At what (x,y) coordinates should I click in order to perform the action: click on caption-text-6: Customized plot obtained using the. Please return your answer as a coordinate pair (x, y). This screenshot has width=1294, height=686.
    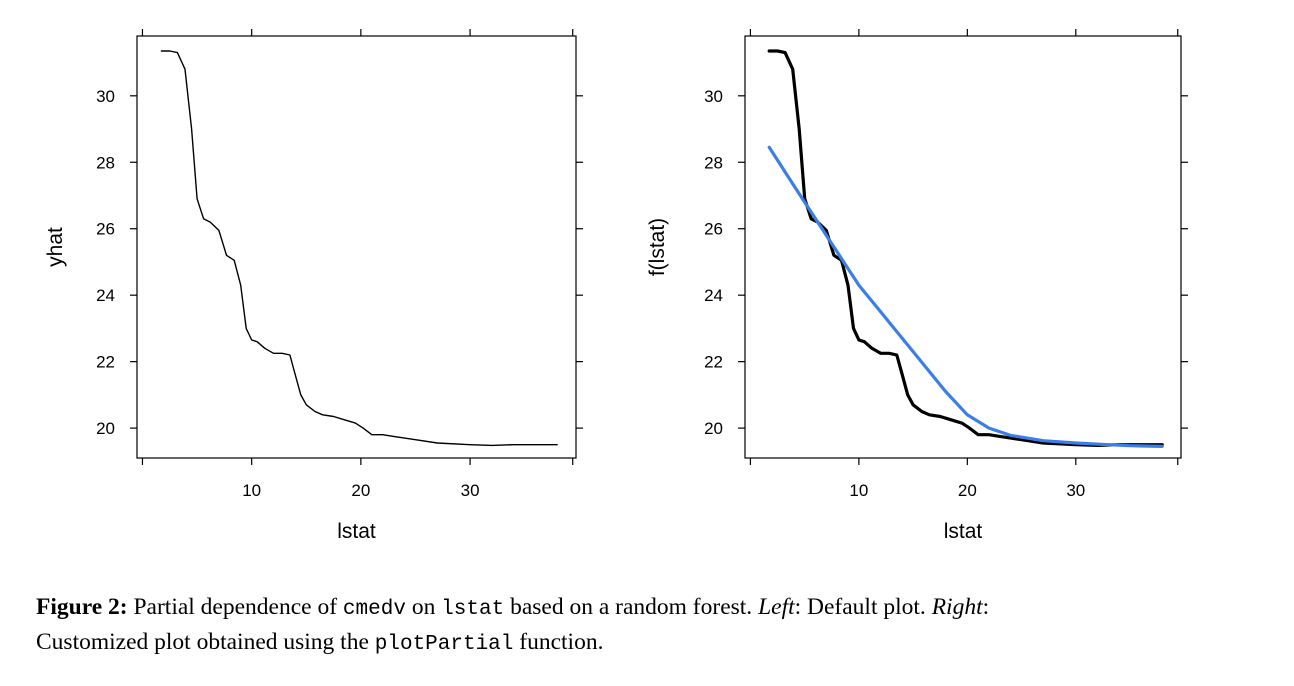
    Looking at the image, I should click on (205, 642).